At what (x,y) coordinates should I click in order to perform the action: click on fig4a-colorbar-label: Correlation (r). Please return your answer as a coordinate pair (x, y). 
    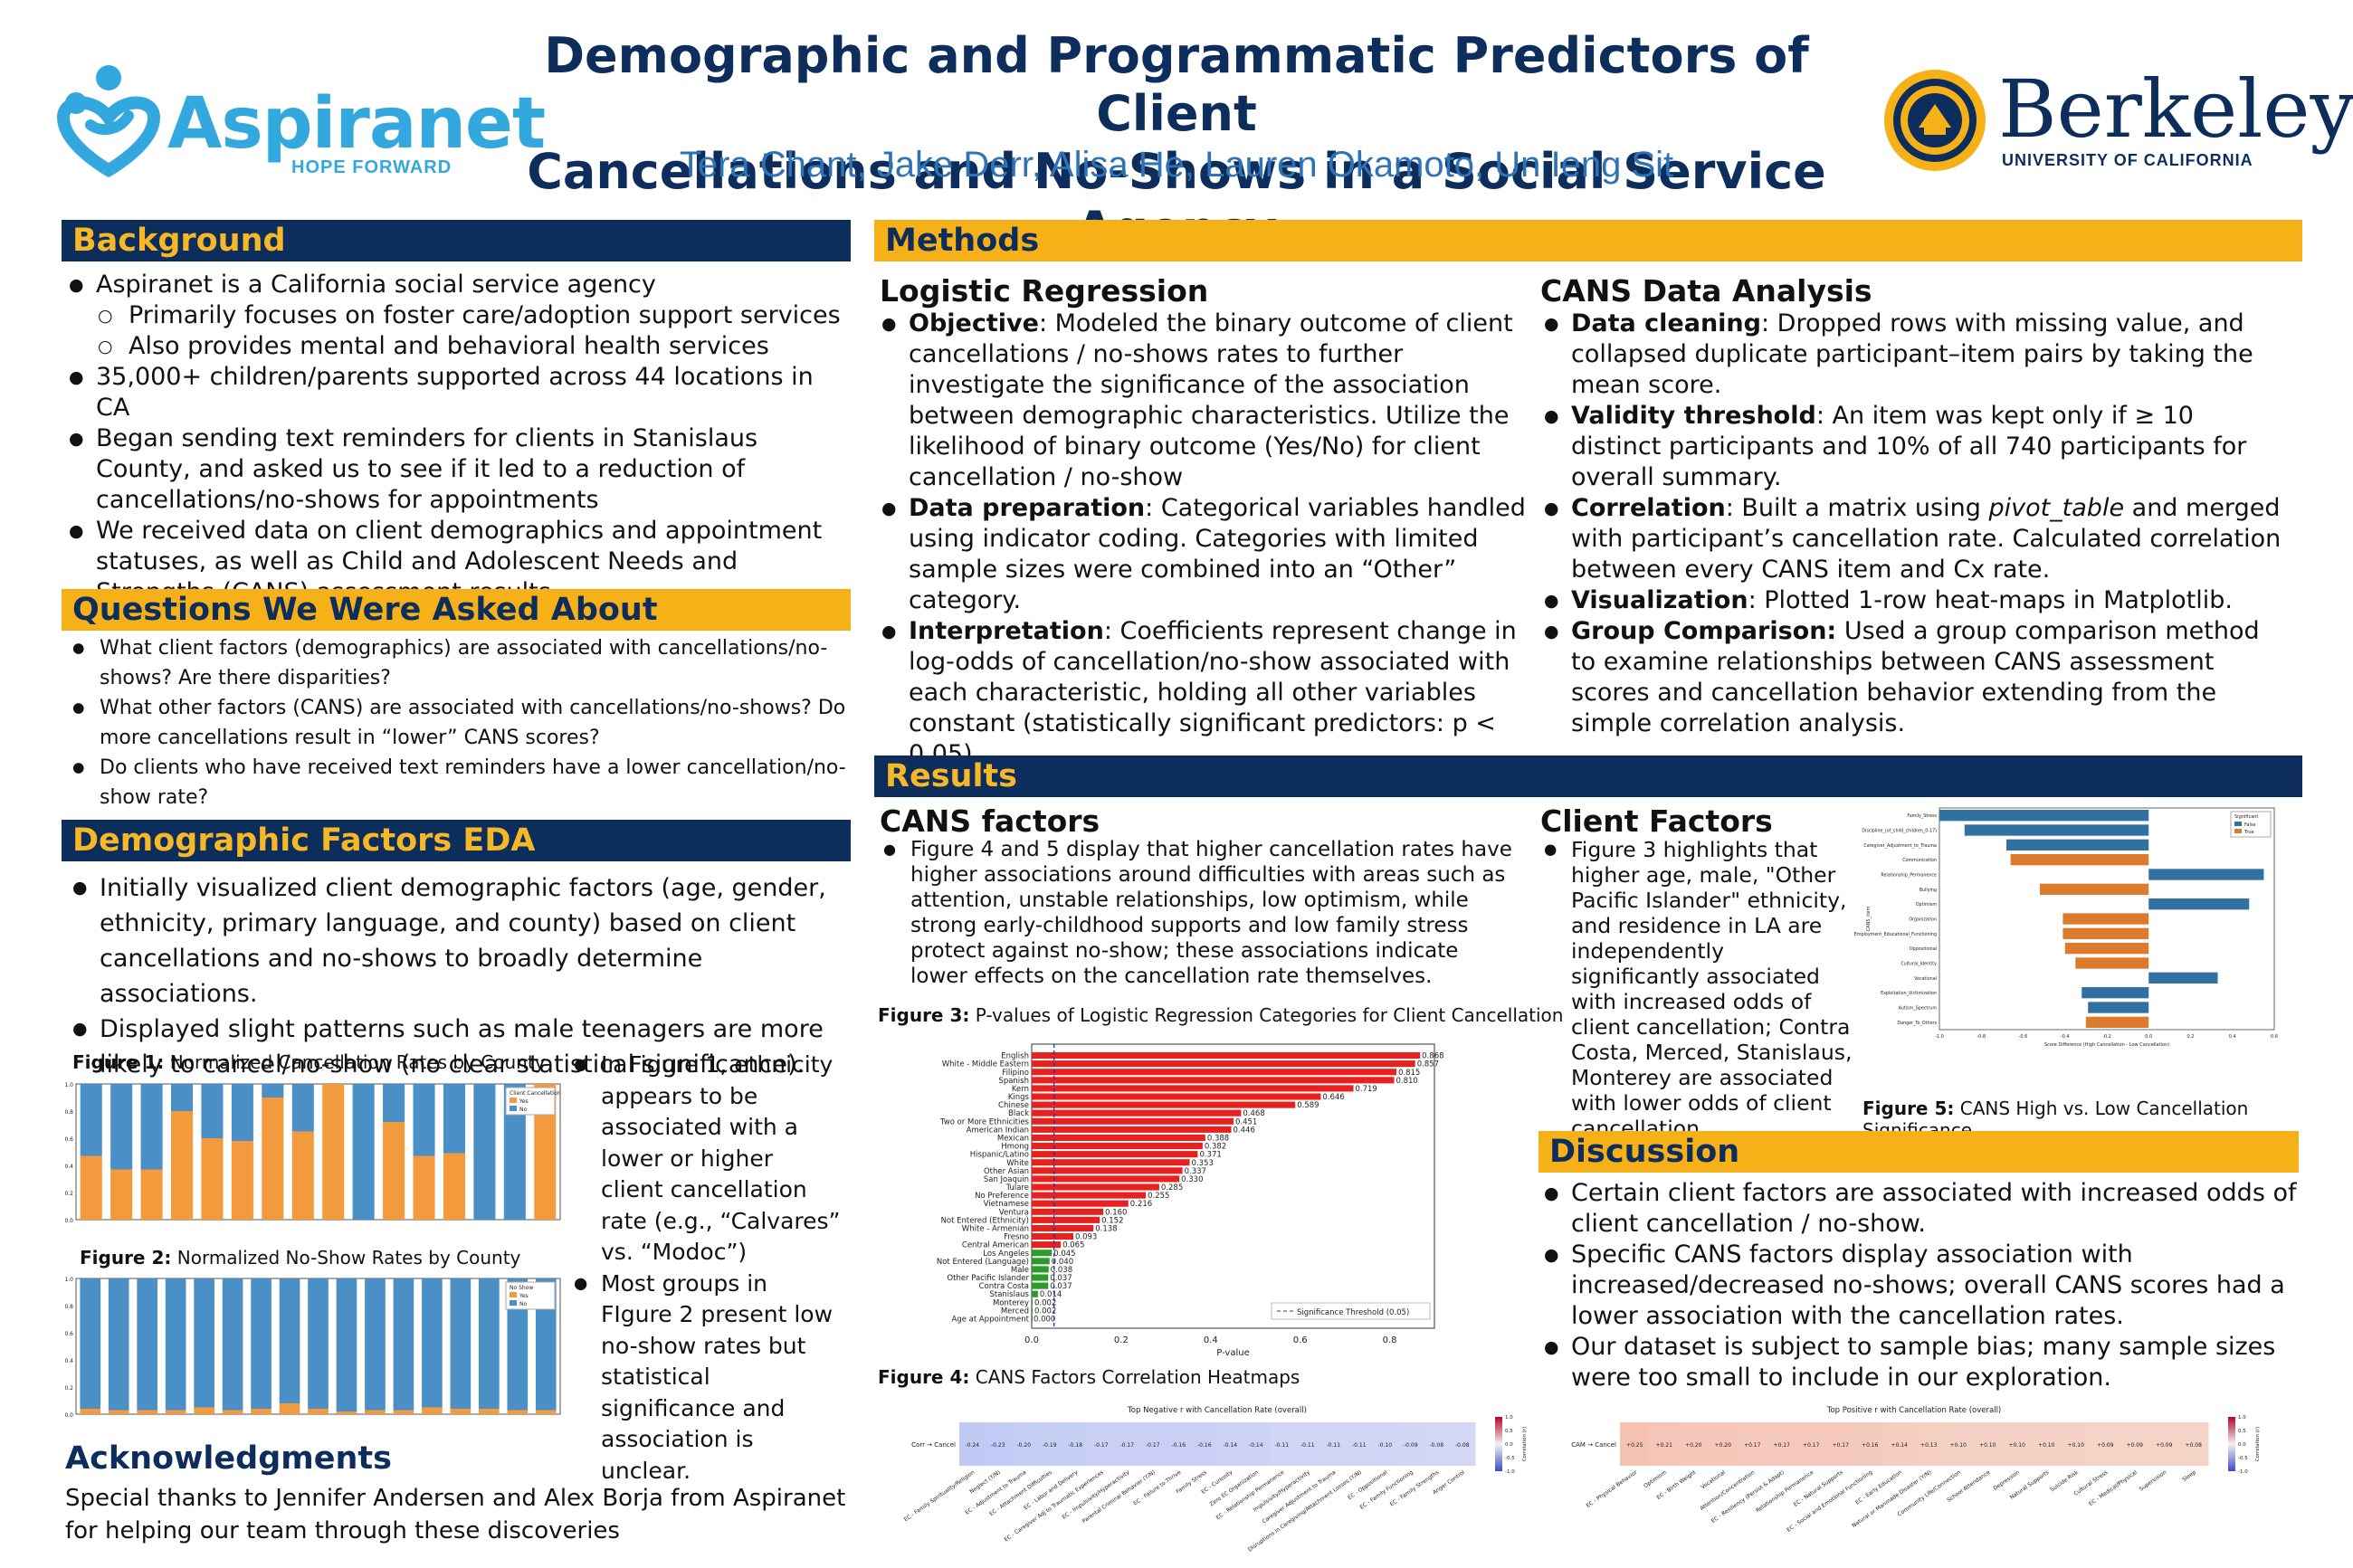
    Looking at the image, I should click on (1525, 1445).